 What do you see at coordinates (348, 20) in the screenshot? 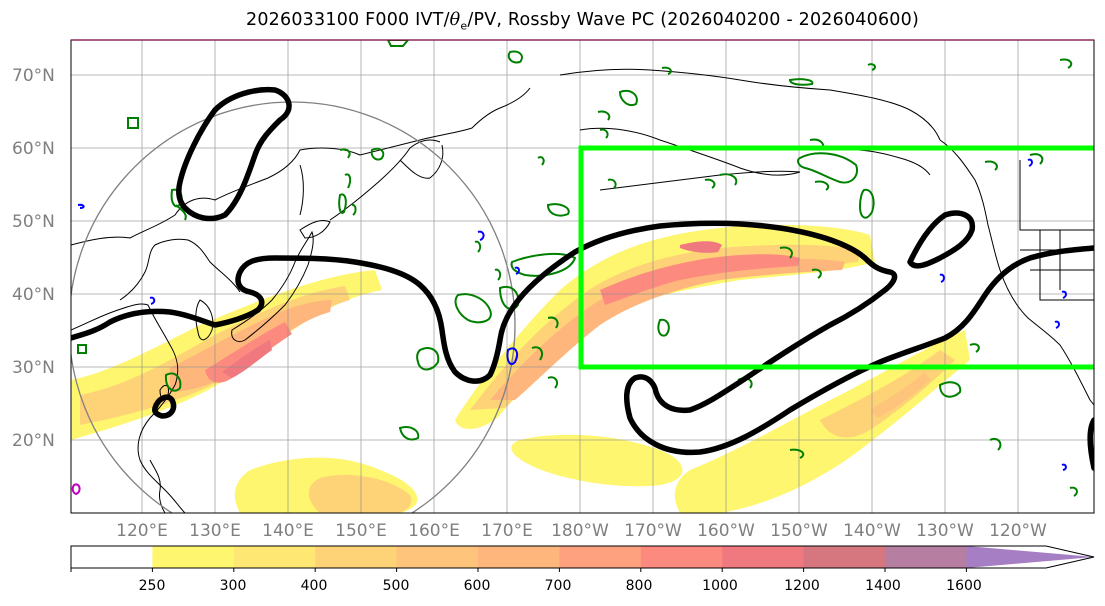
I see `title-prefix: 2026033100 F000 IVT/` at bounding box center [348, 20].